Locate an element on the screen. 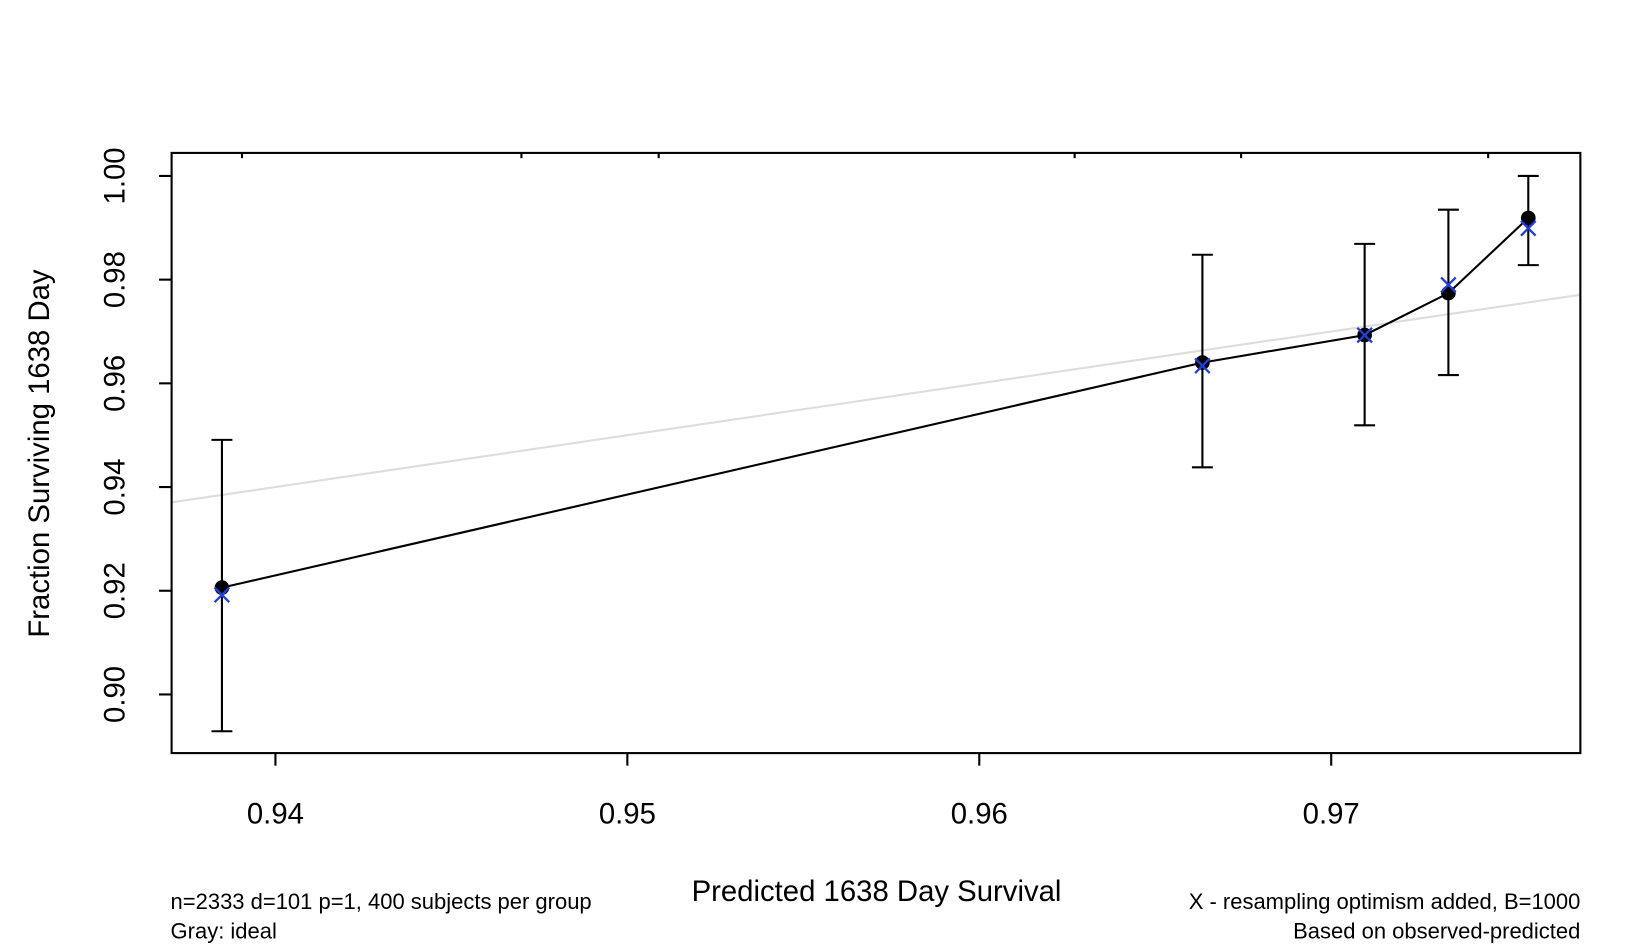 The width and height of the screenshot is (1642, 950). x-tick-label: 0.96 is located at coordinates (979, 813).